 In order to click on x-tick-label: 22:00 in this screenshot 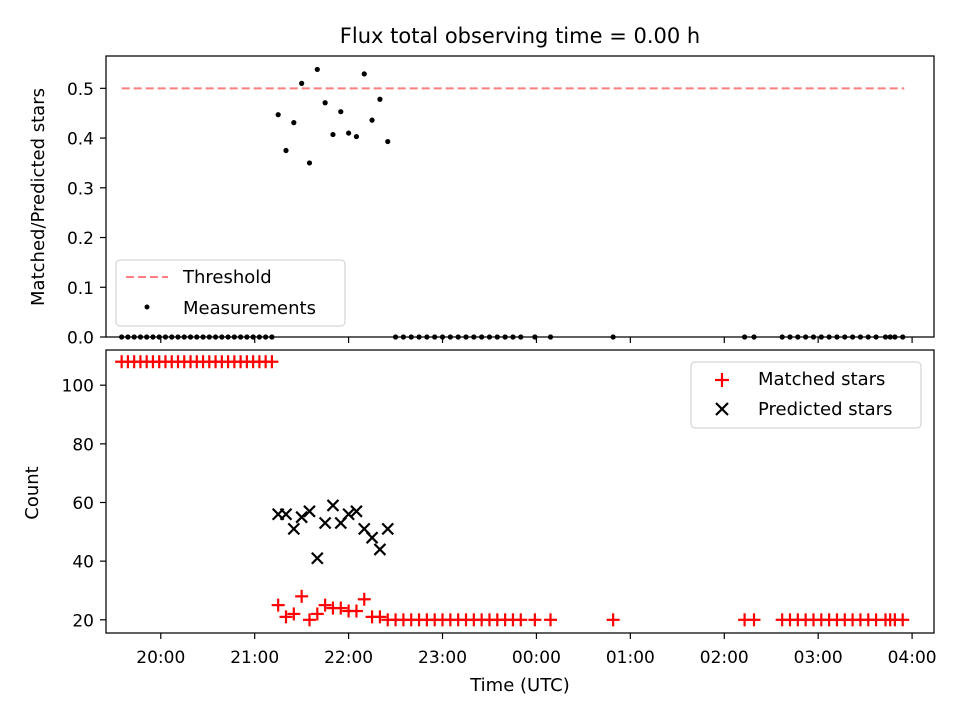, I will do `click(348, 658)`.